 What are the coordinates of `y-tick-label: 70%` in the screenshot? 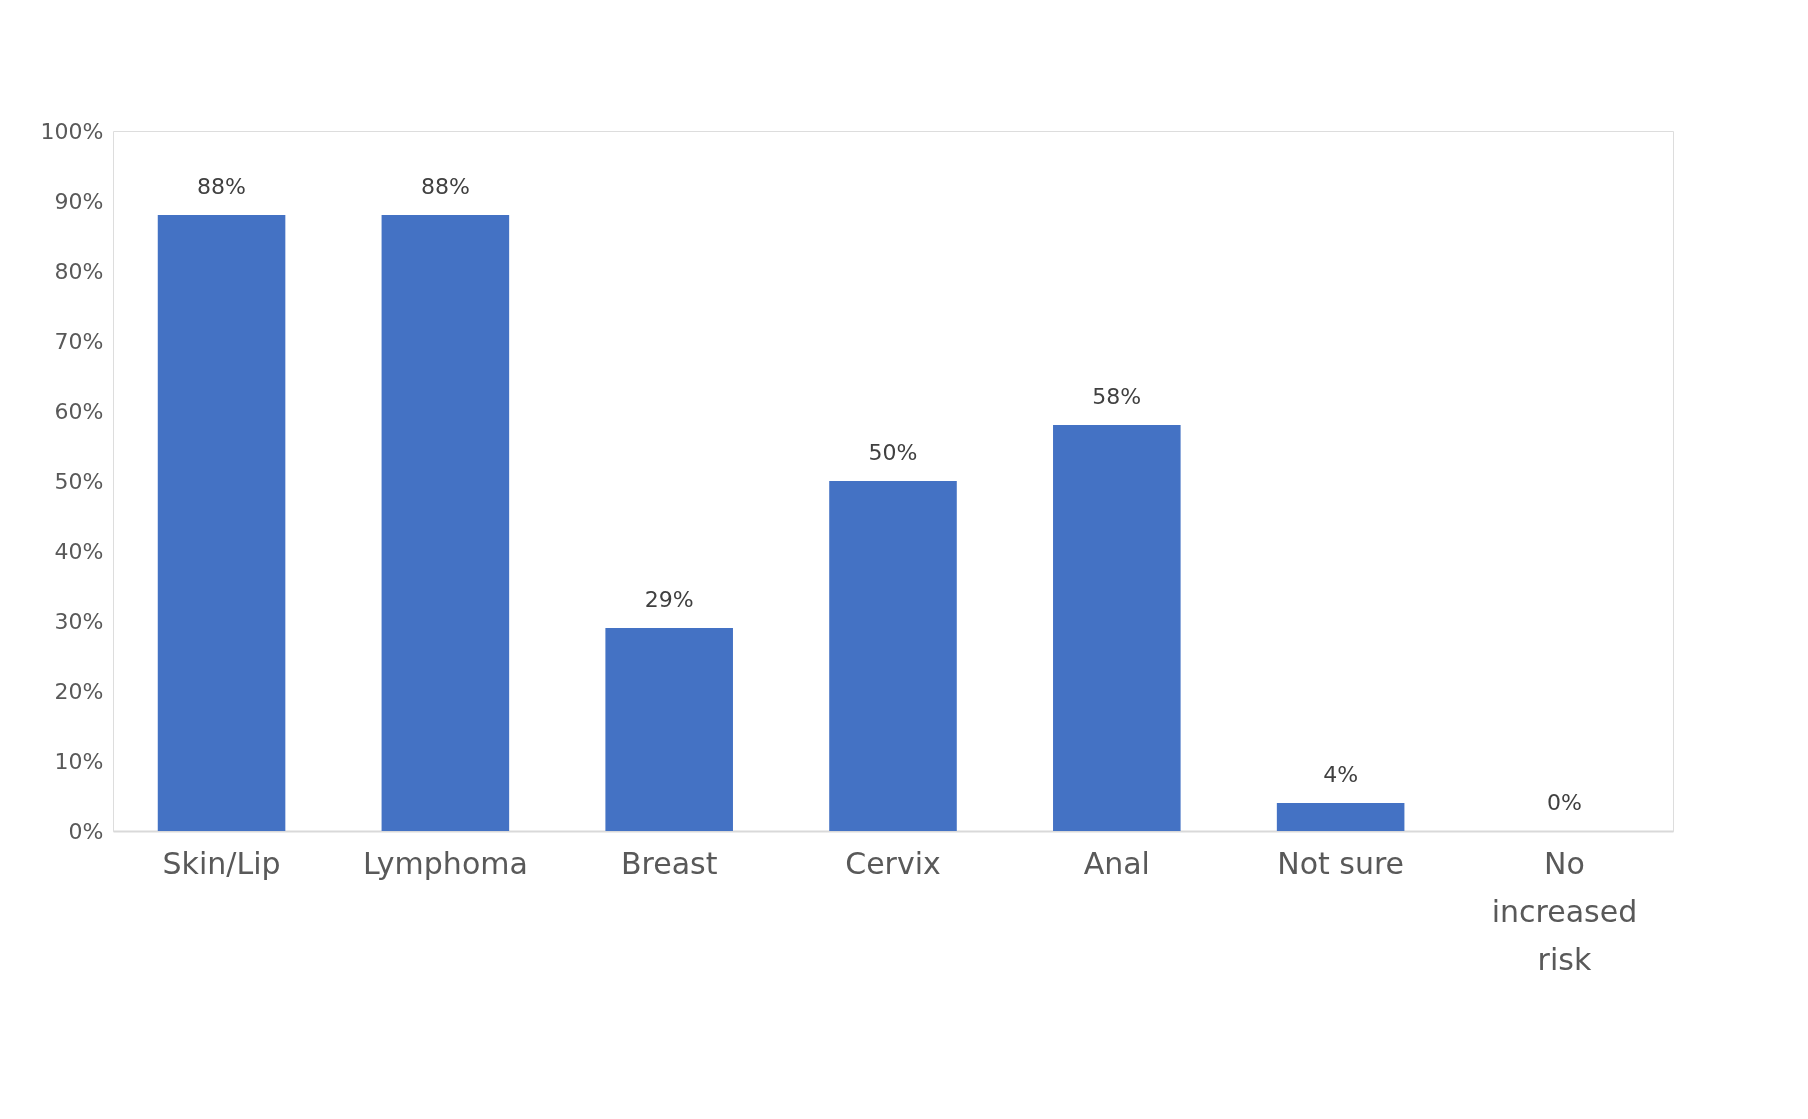 It's located at (79, 341).